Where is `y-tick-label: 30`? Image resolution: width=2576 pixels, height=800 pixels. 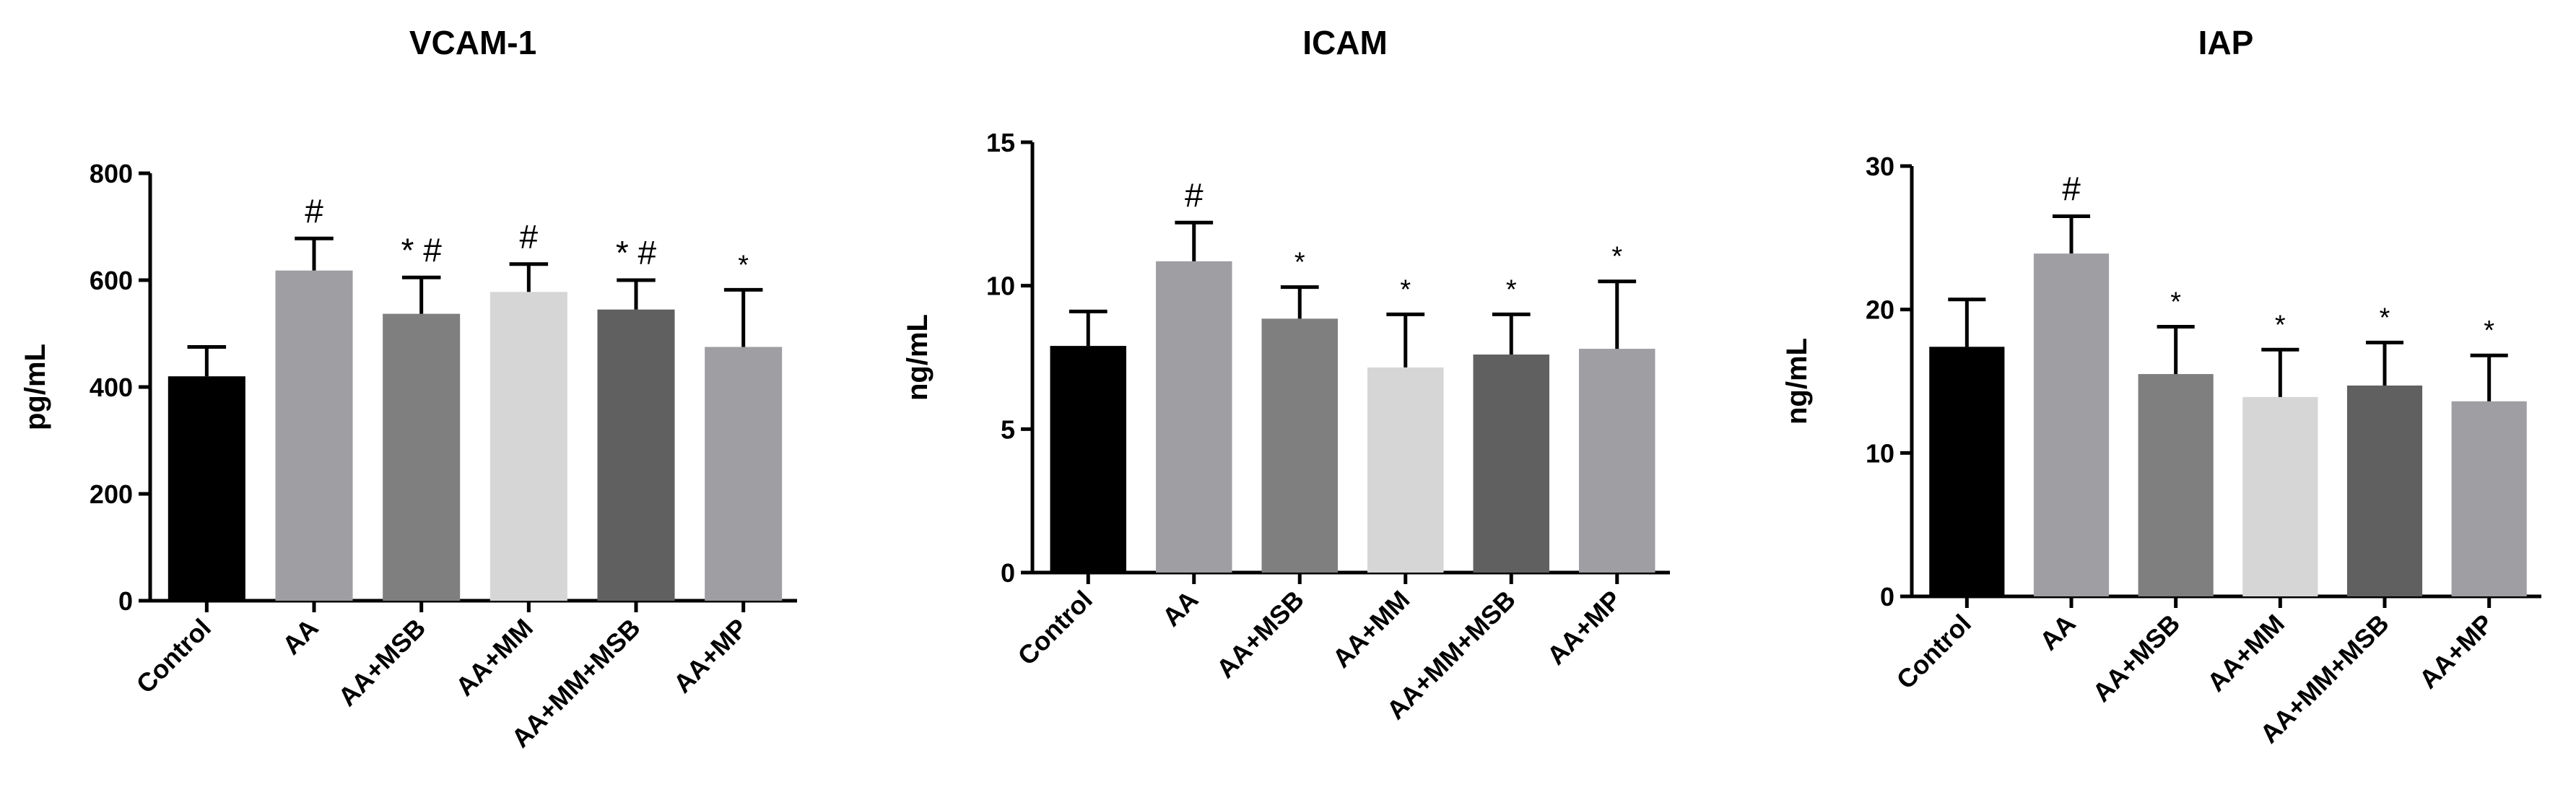 y-tick-label: 30 is located at coordinates (1880, 166).